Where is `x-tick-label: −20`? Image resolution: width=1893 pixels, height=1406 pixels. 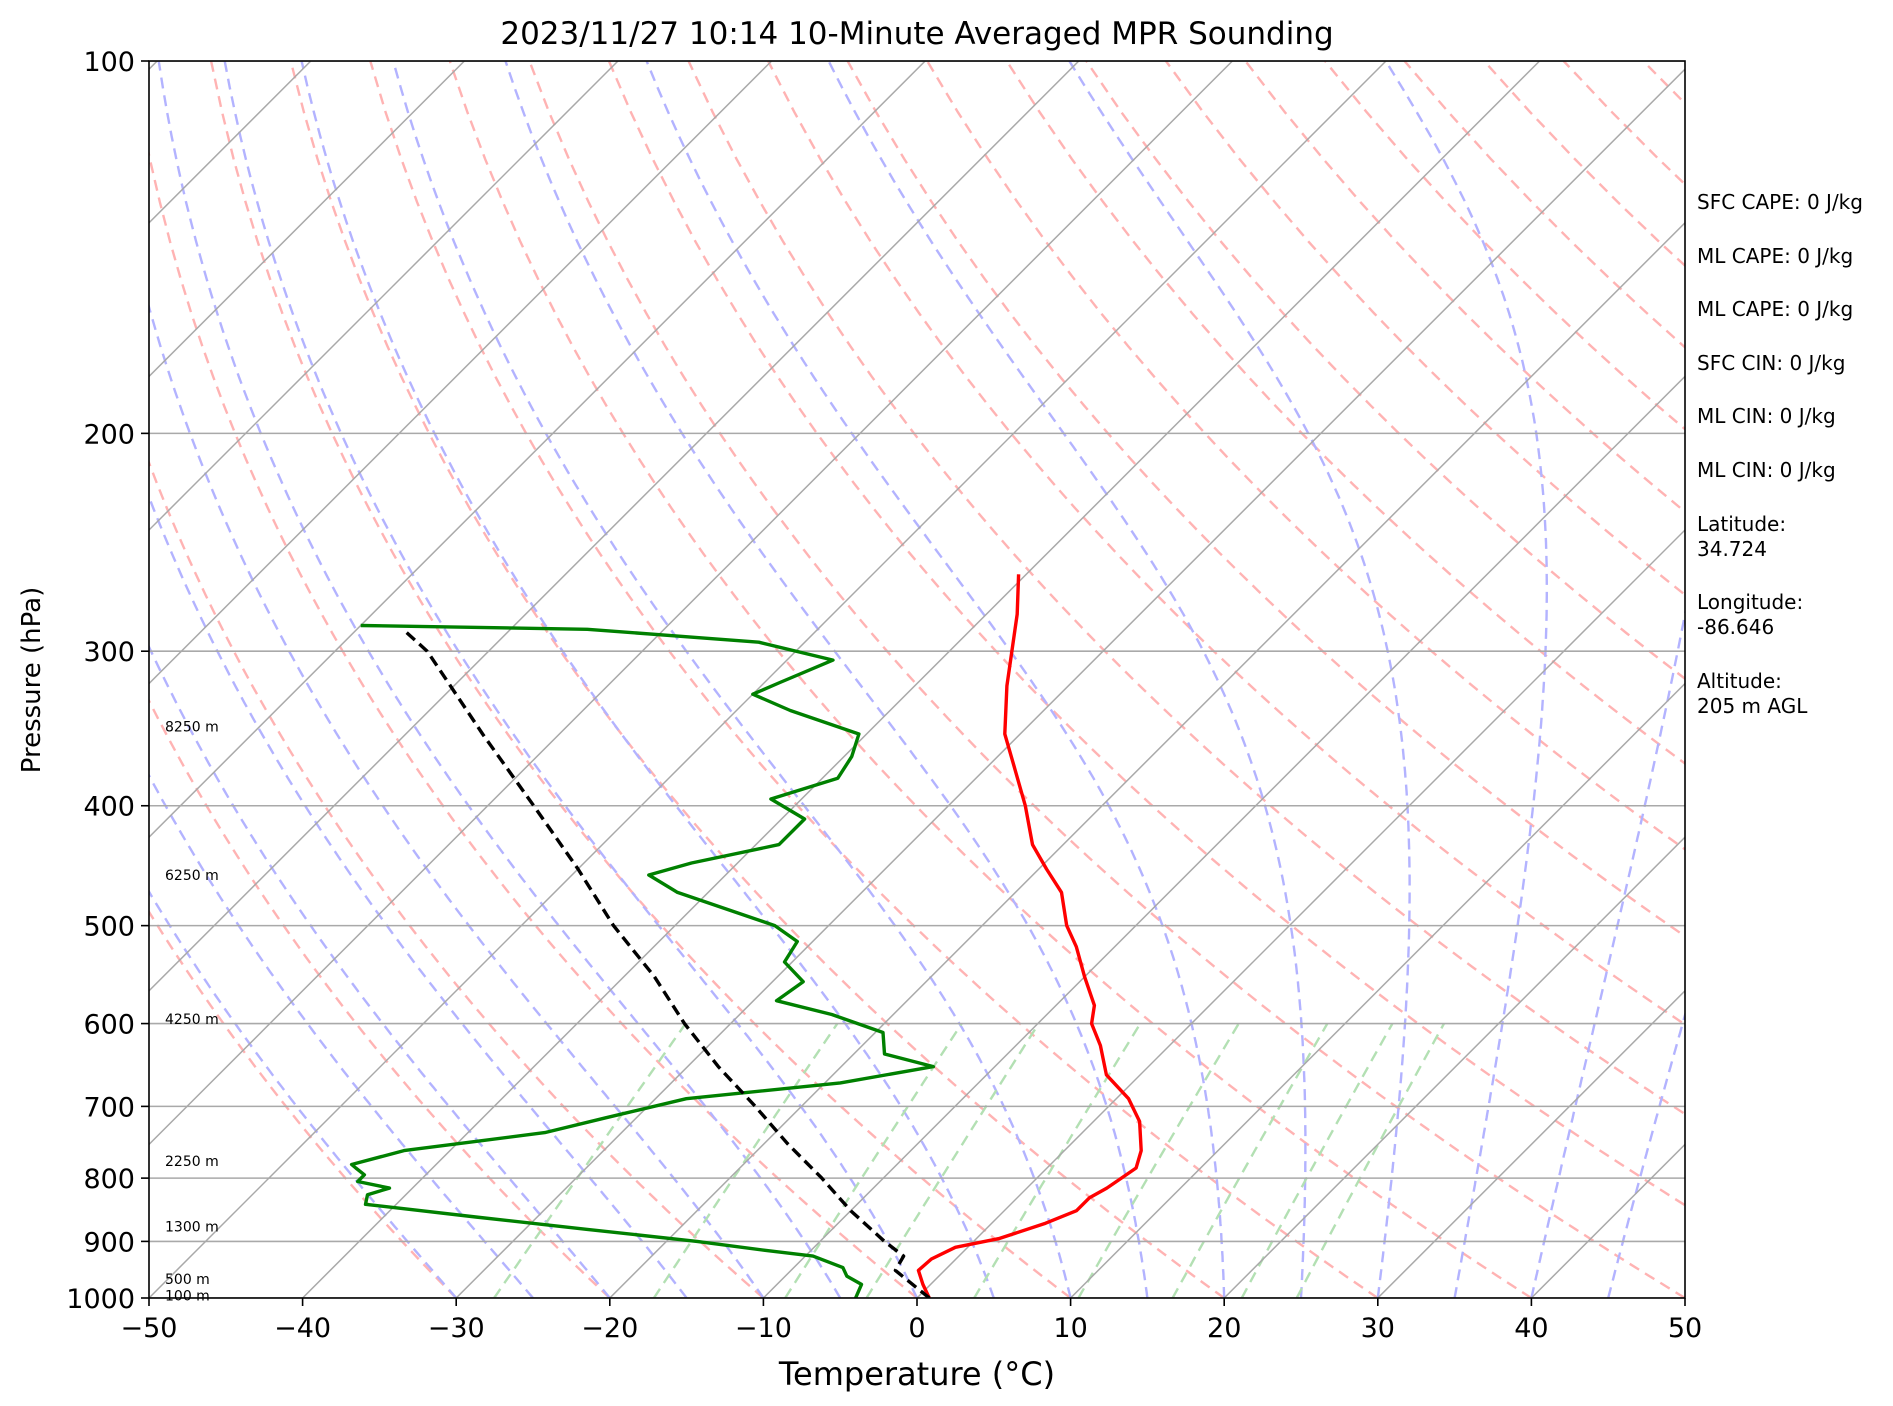 x-tick-label: −20 is located at coordinates (609, 1328).